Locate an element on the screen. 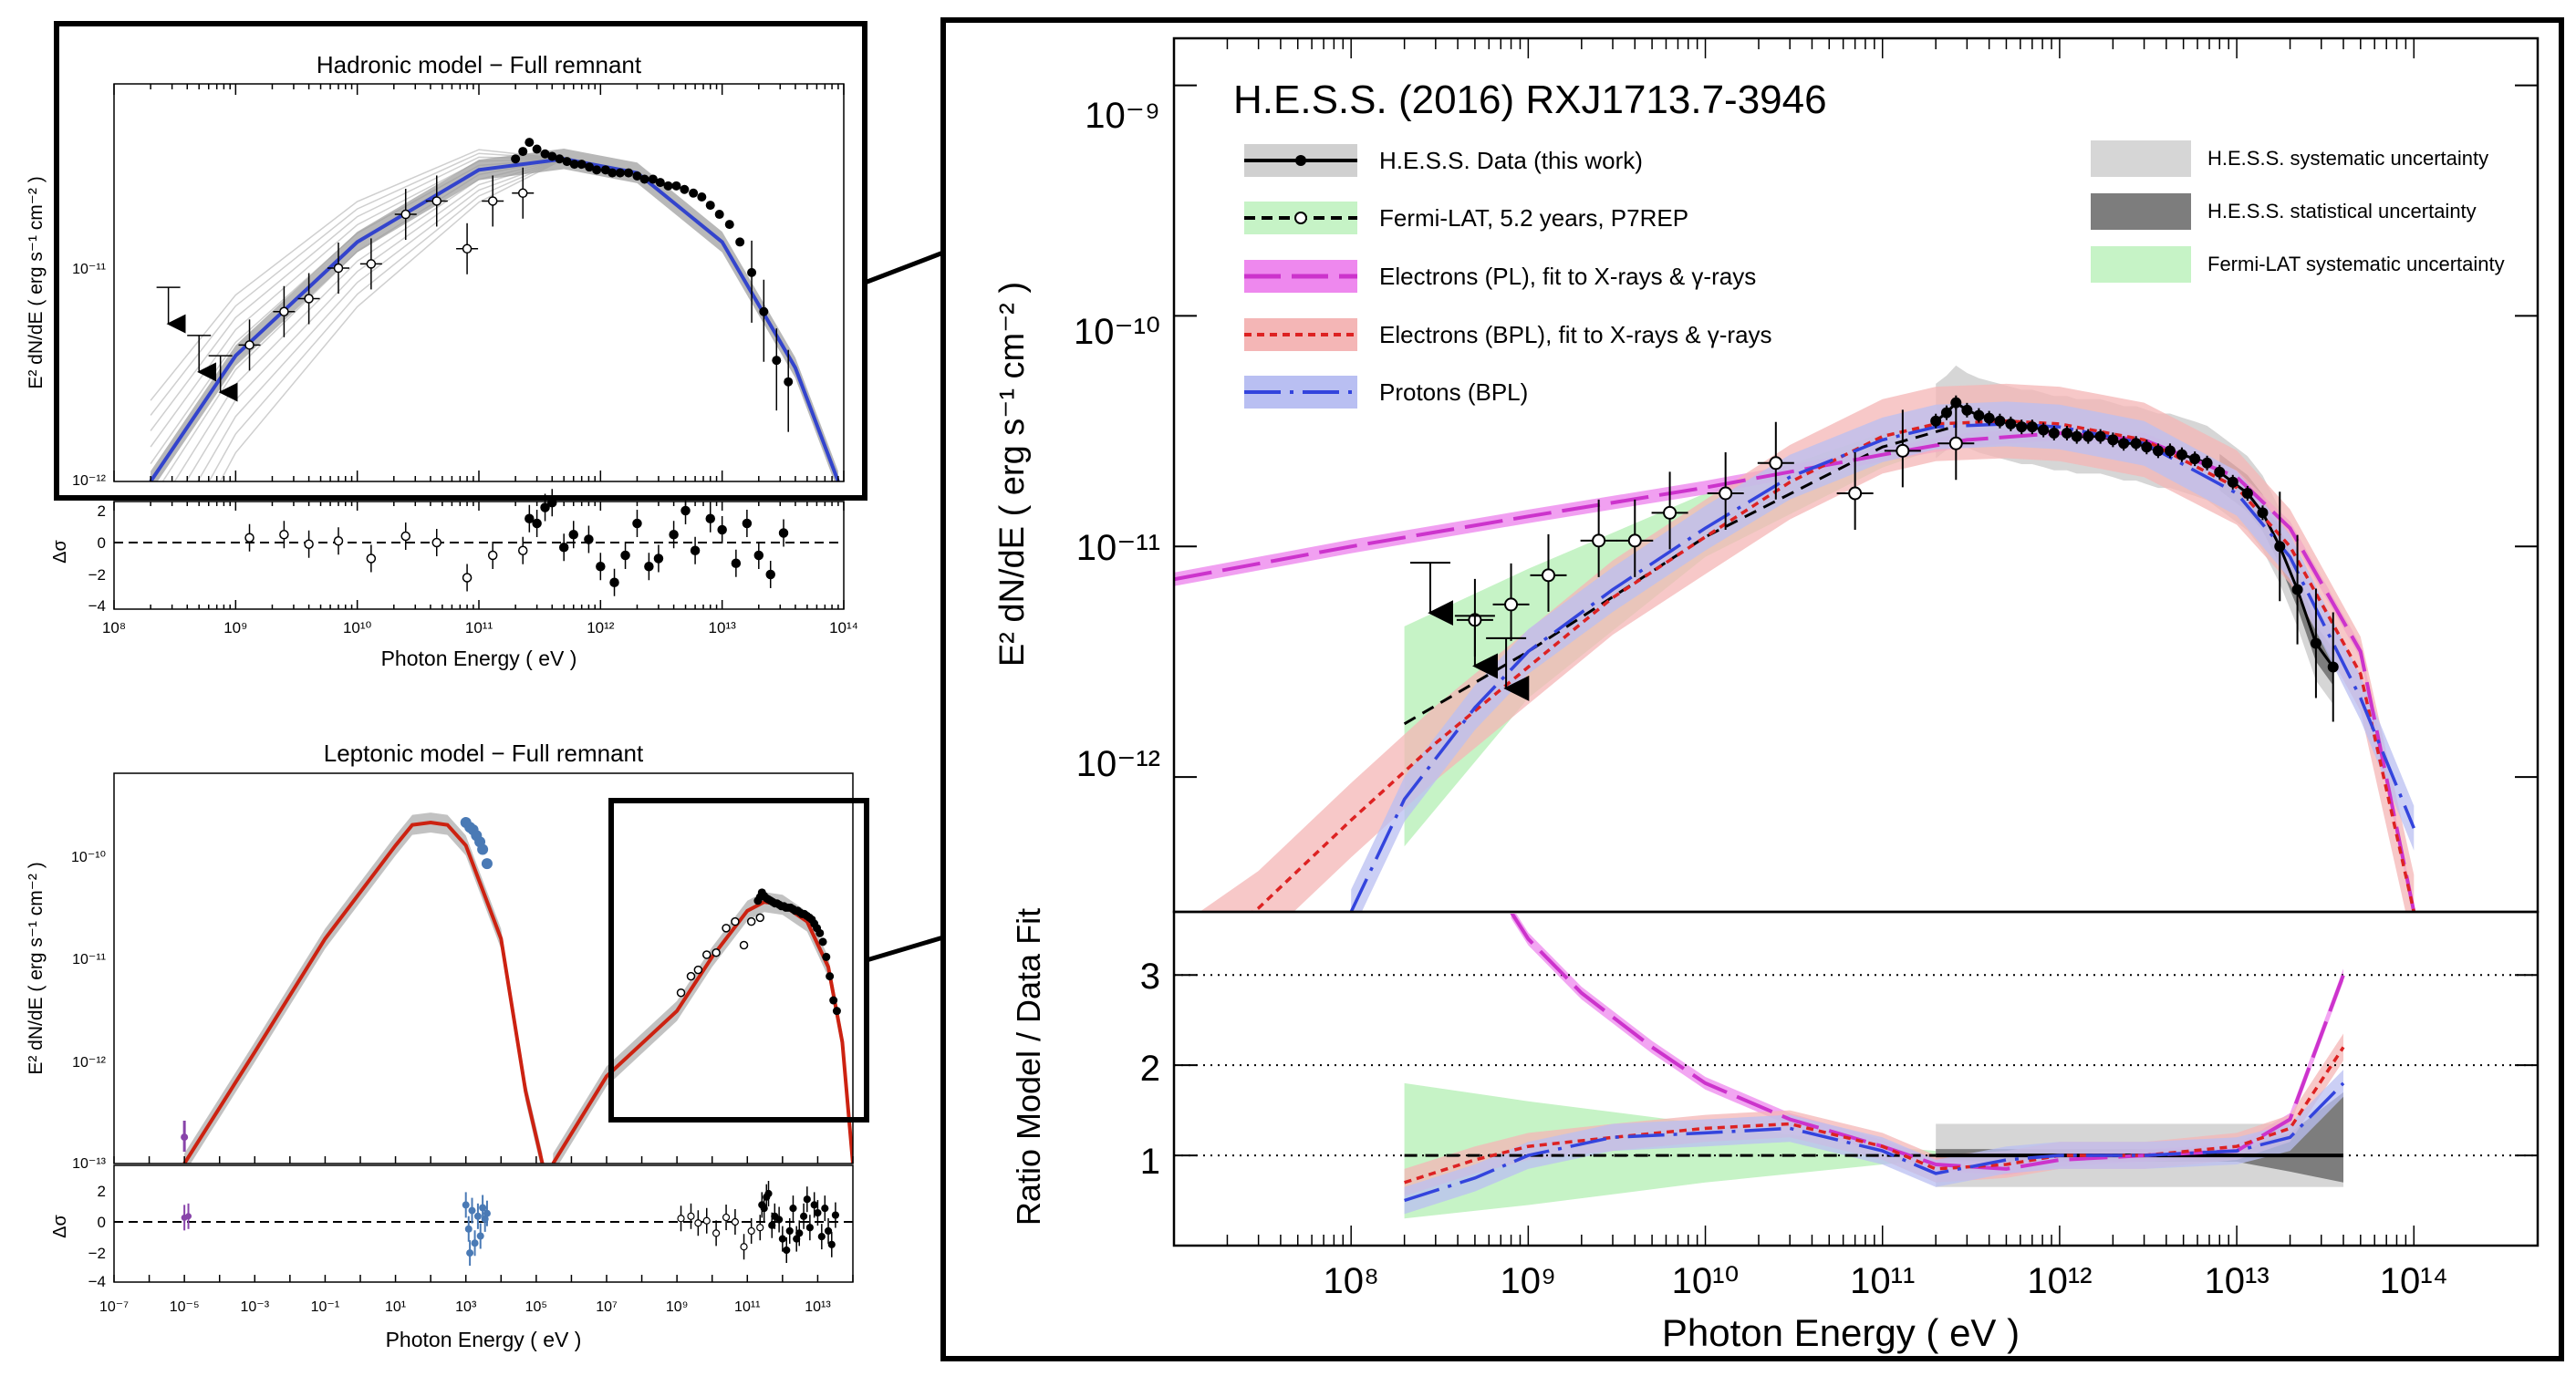  ratio-model-curve is located at coordinates (1874, 1115).